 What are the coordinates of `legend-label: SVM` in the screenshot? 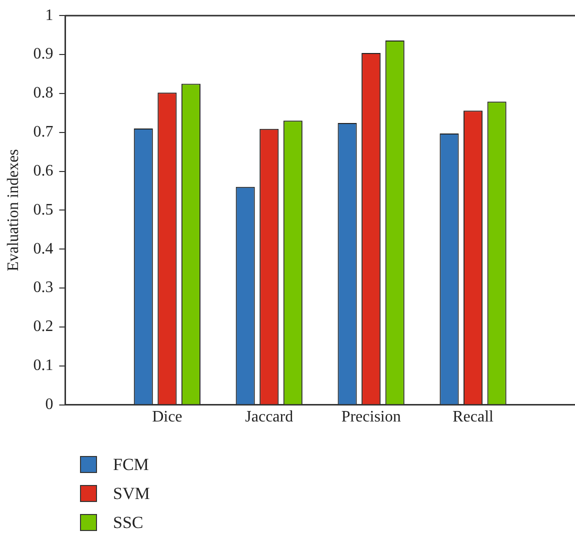 It's located at (131, 494).